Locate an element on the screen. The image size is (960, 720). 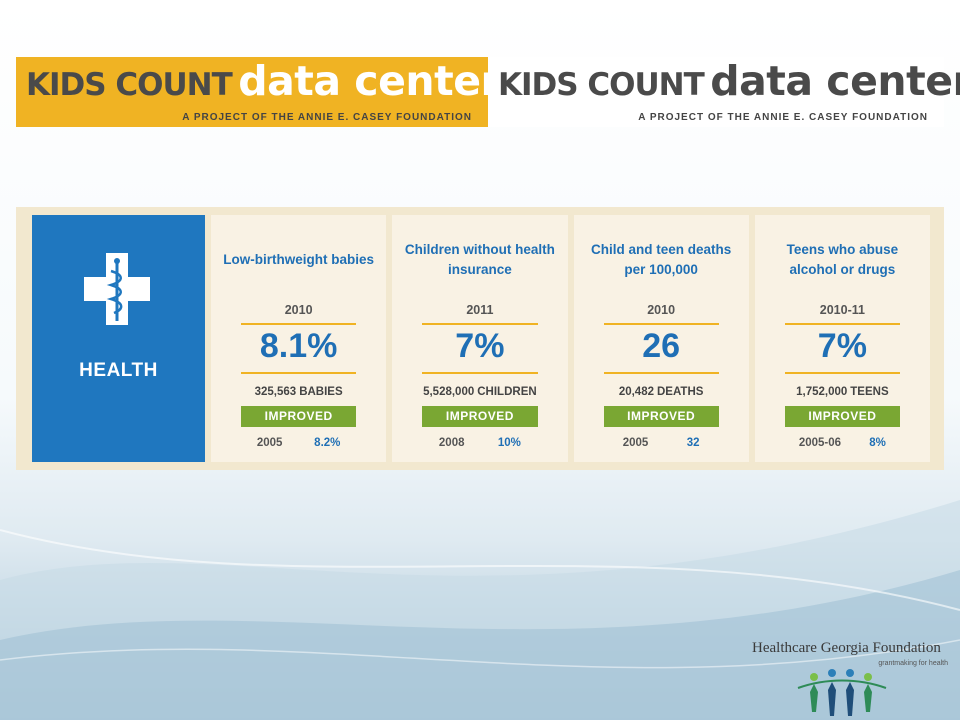
indicator-value: 8.1% is located at coordinates (298, 346).